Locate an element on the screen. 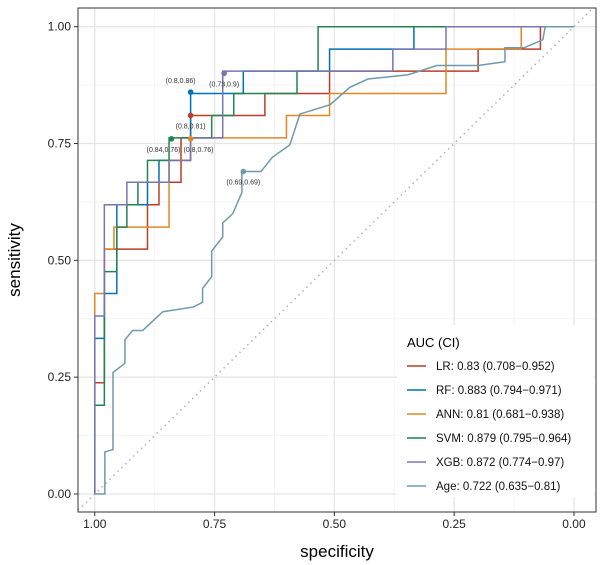 Image resolution: width=602 pixels, height=565 pixels. legend-background is located at coordinates (495, 411).